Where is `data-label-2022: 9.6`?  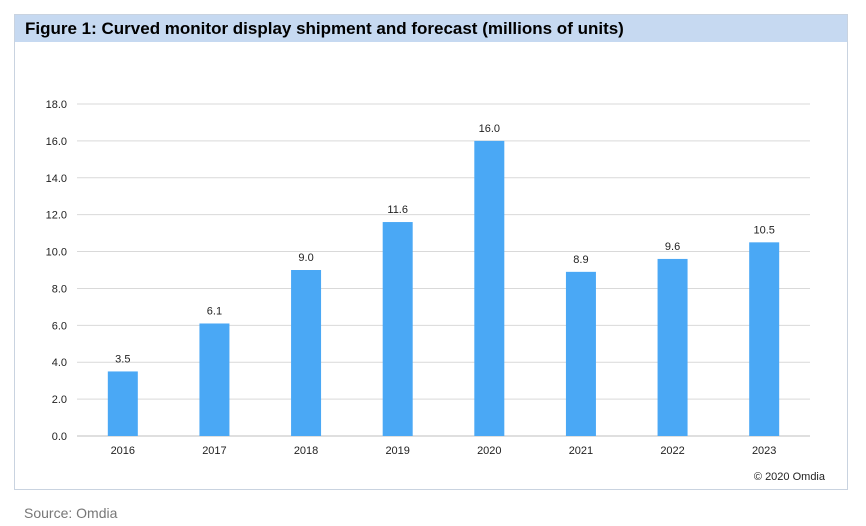
data-label-2022: 9.6 is located at coordinates (672, 247).